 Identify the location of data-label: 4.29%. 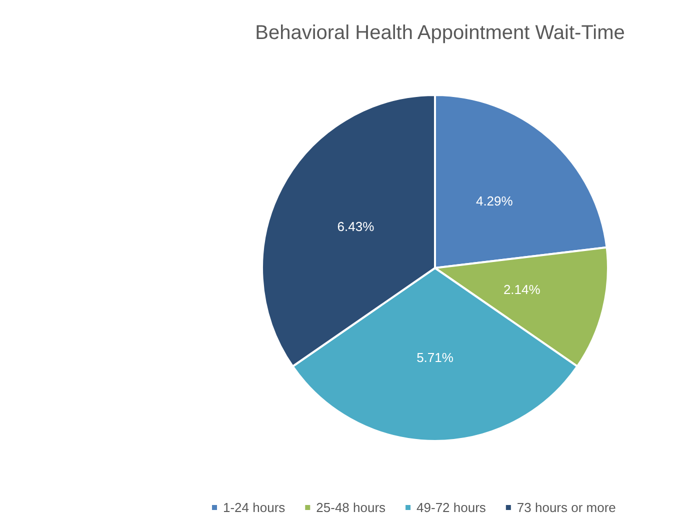
(495, 201).